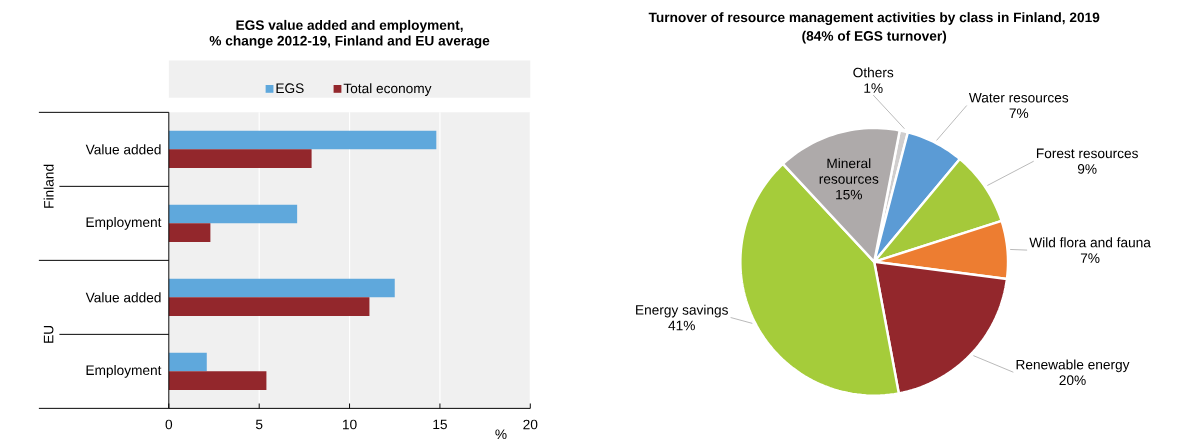 This screenshot has width=1179, height=441. What do you see at coordinates (530, 424) in the screenshot?
I see `x-tick-label: 20` at bounding box center [530, 424].